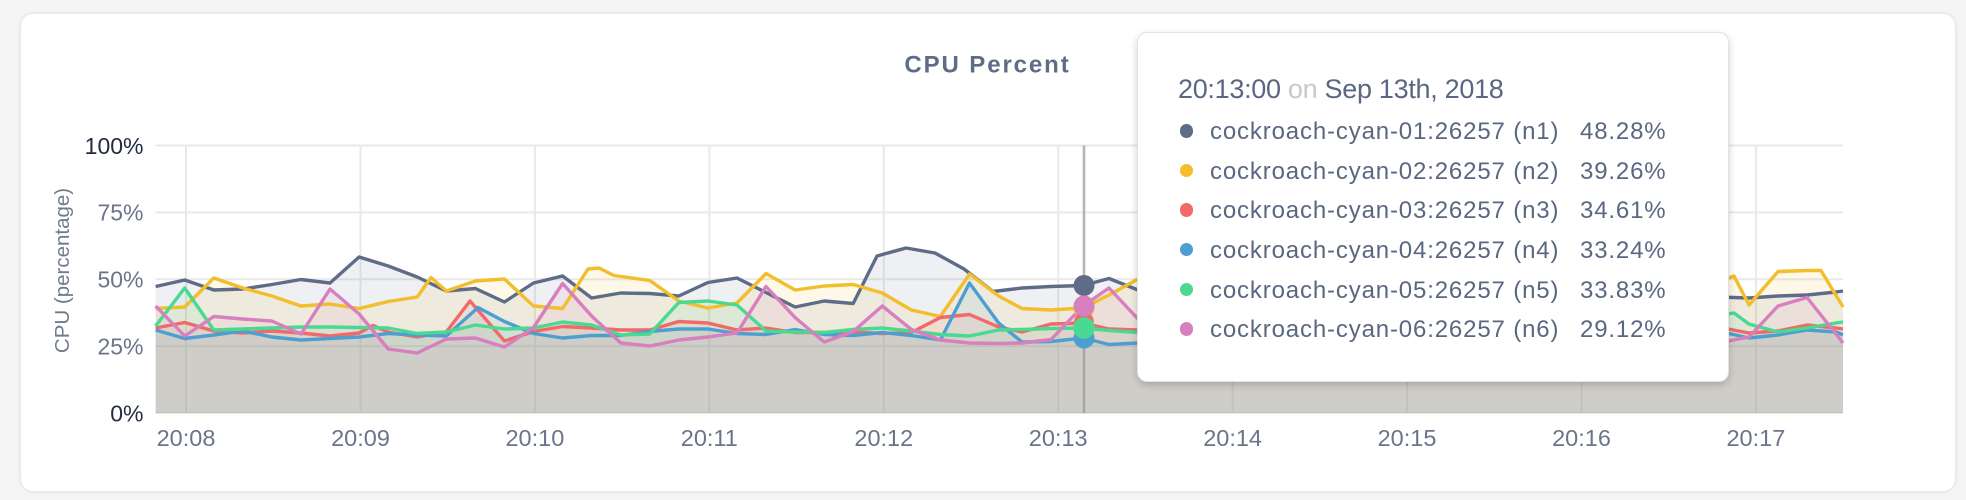 This screenshot has width=1966, height=500. Describe the element at coordinates (1058, 438) in the screenshot. I see `svg-text: 20:13` at that location.